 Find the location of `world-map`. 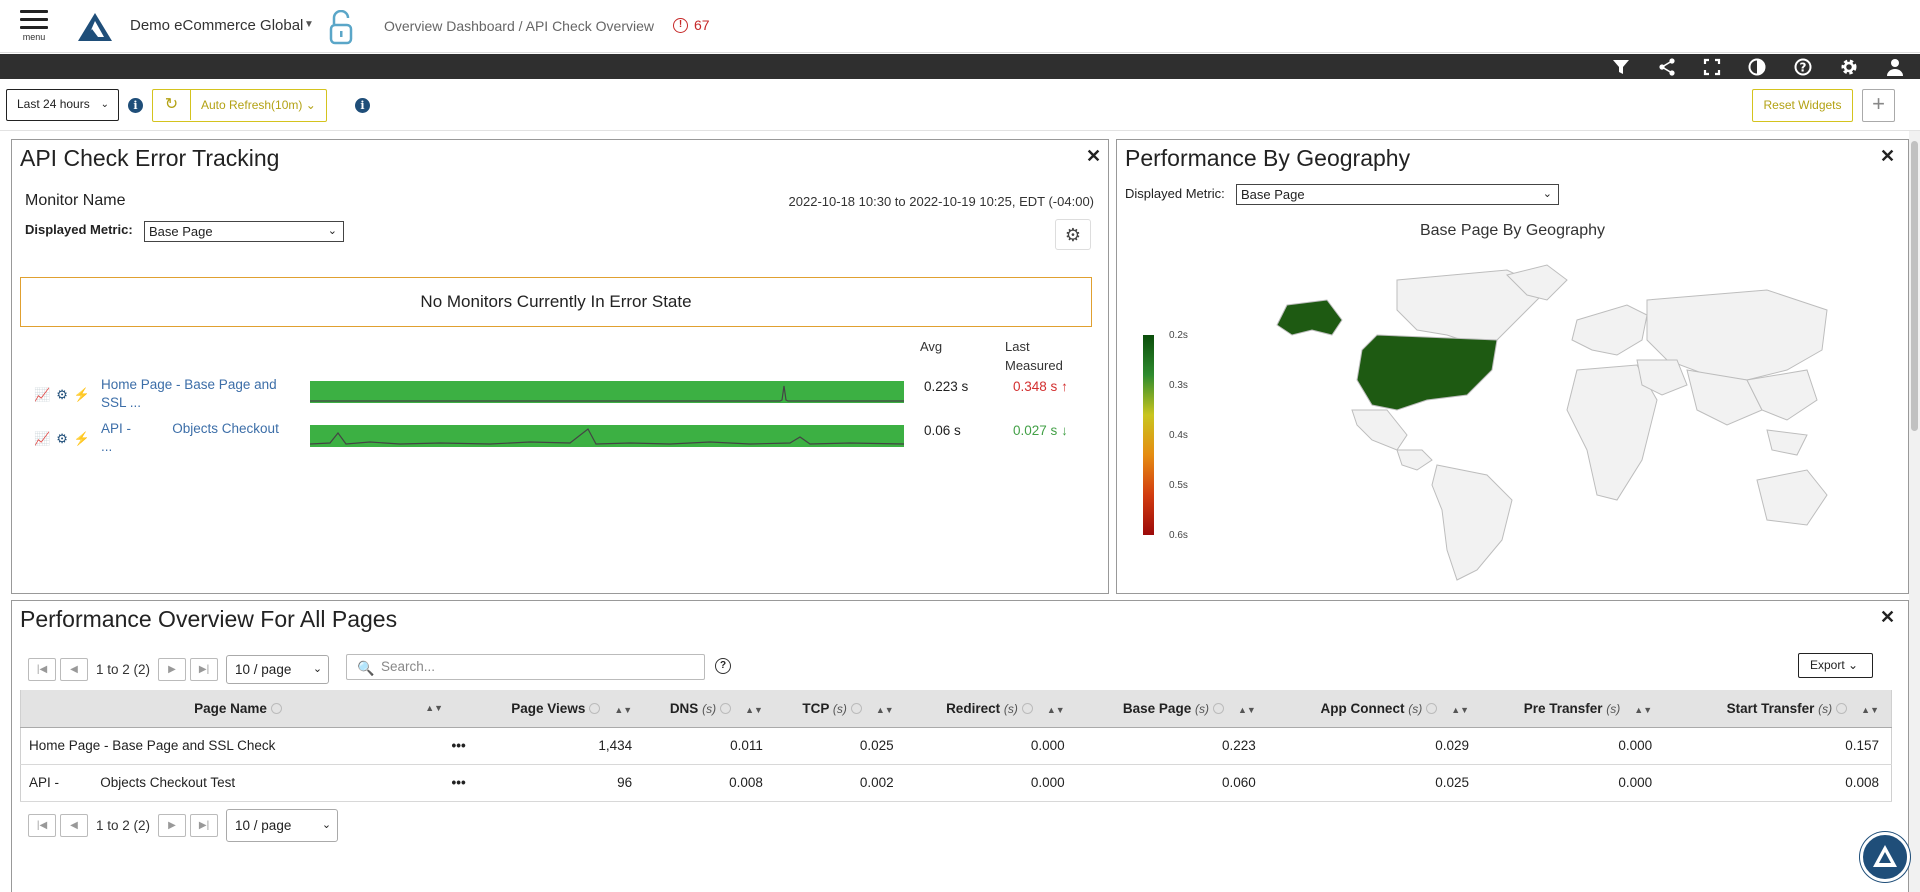

world-map is located at coordinates (1547, 425).